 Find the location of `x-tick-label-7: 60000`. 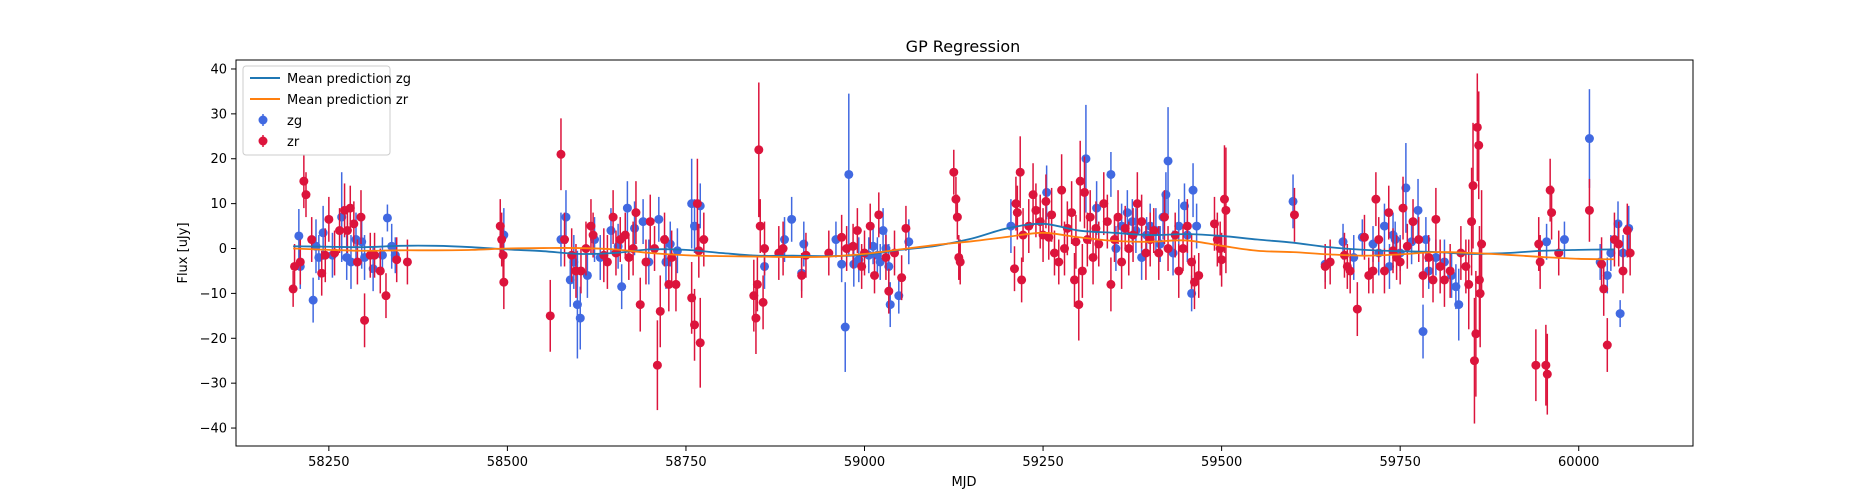

x-tick-label-7: 60000 is located at coordinates (1578, 462).